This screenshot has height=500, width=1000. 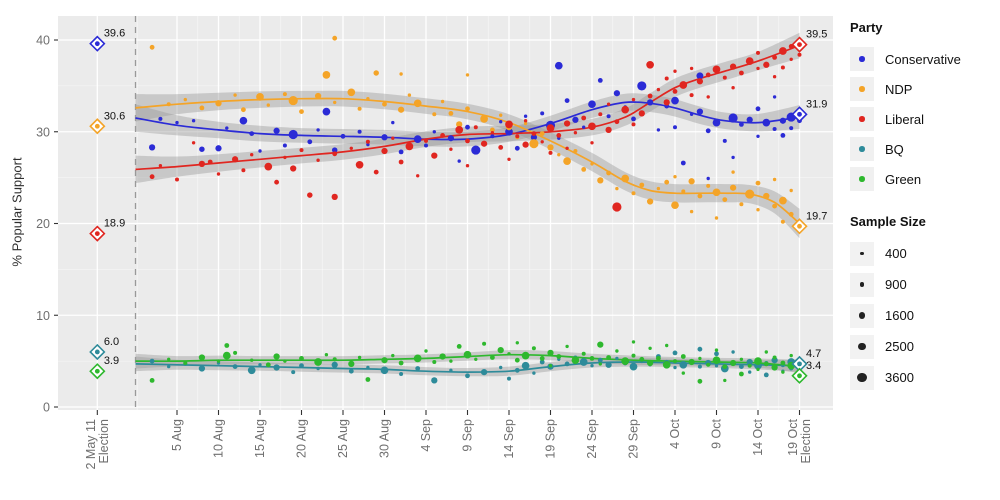 I want to click on x-tick-label: 9 Sep, so click(x=468, y=435).